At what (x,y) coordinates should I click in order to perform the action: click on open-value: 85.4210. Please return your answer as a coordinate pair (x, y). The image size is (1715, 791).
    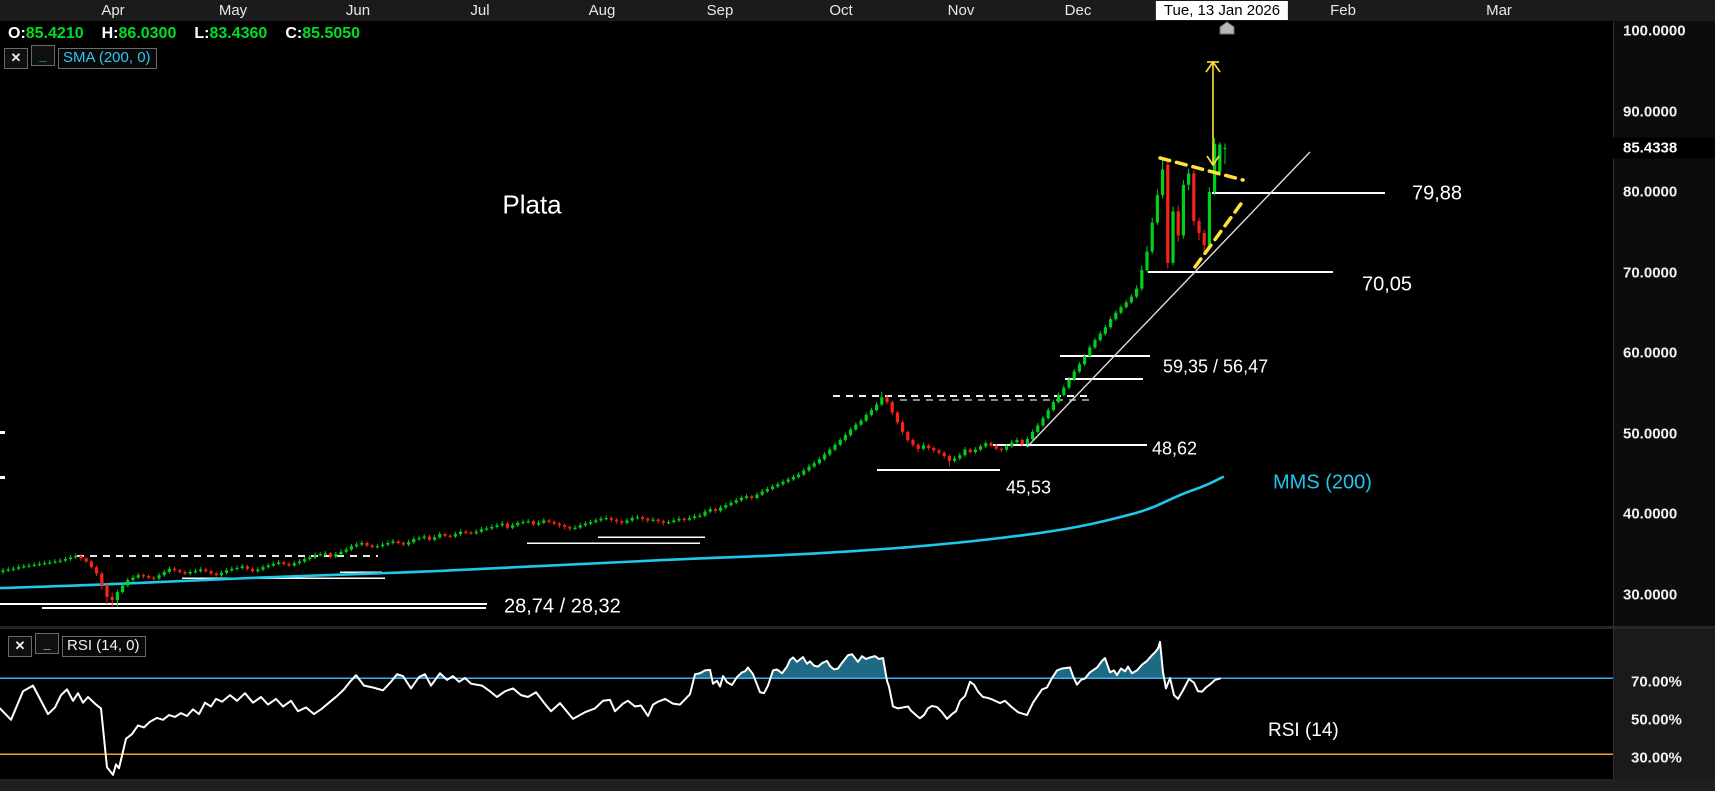
    Looking at the image, I should click on (54, 33).